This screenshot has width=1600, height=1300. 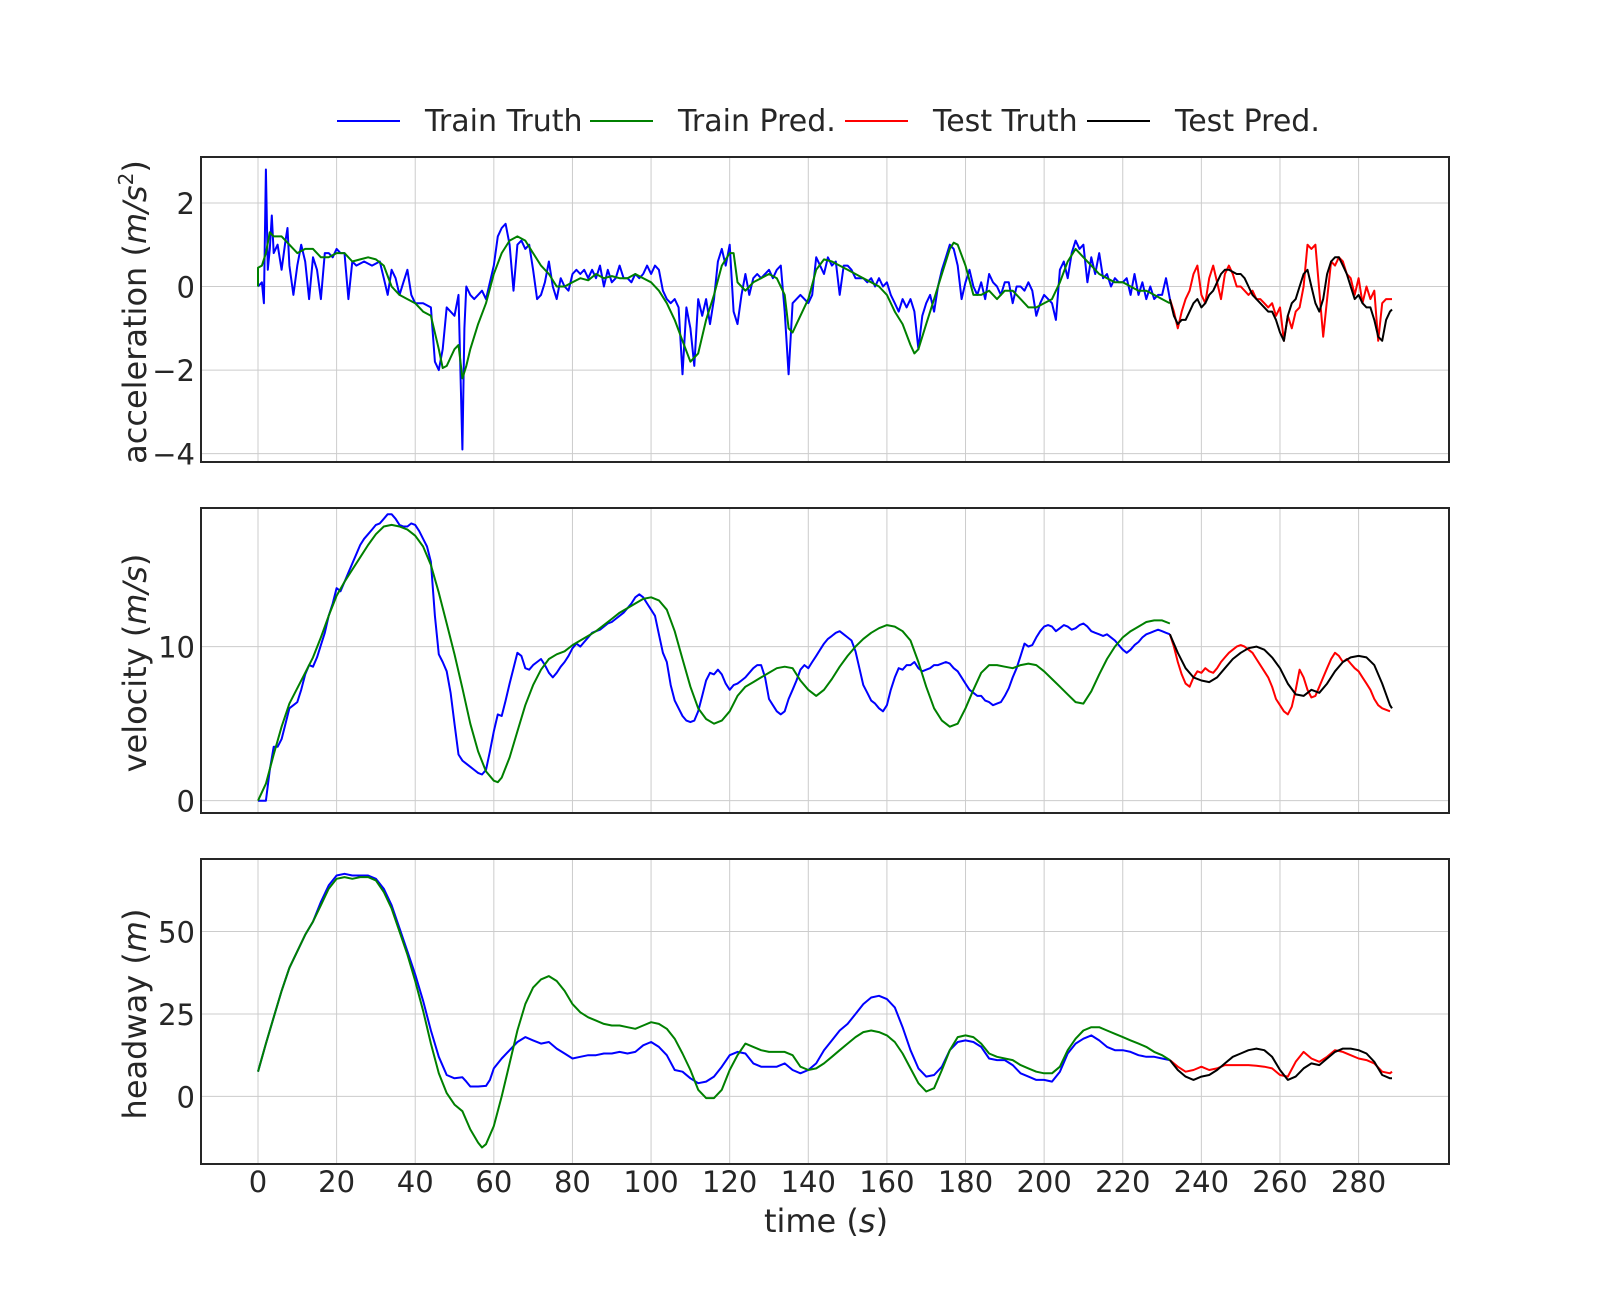 What do you see at coordinates (1280, 1064) in the screenshot?
I see `headway-test-pred-line` at bounding box center [1280, 1064].